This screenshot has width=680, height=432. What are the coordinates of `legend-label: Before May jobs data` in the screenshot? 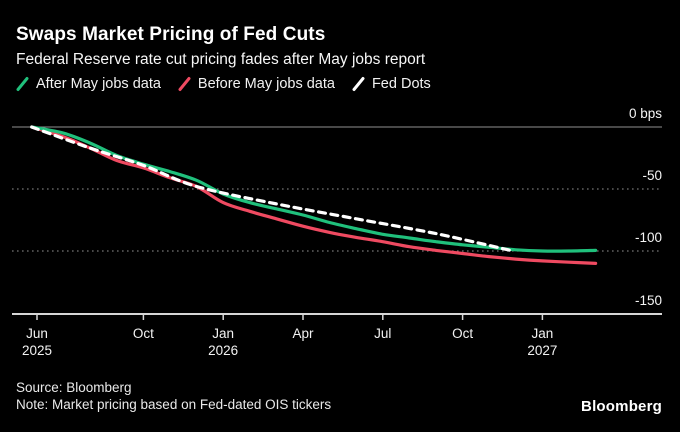 It's located at (266, 84).